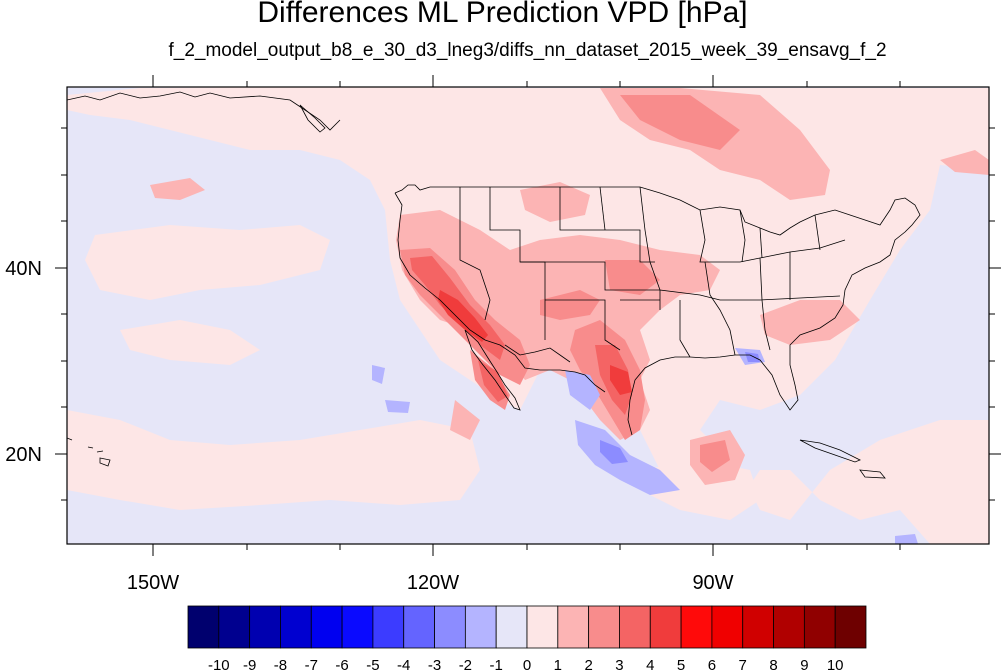  I want to click on colorbar-label: 5, so click(681, 664).